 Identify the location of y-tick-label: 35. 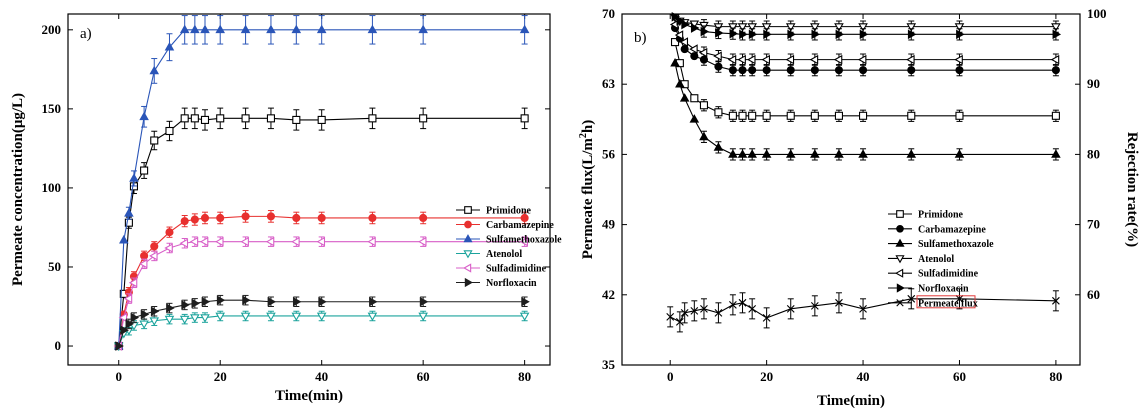
(609, 364).